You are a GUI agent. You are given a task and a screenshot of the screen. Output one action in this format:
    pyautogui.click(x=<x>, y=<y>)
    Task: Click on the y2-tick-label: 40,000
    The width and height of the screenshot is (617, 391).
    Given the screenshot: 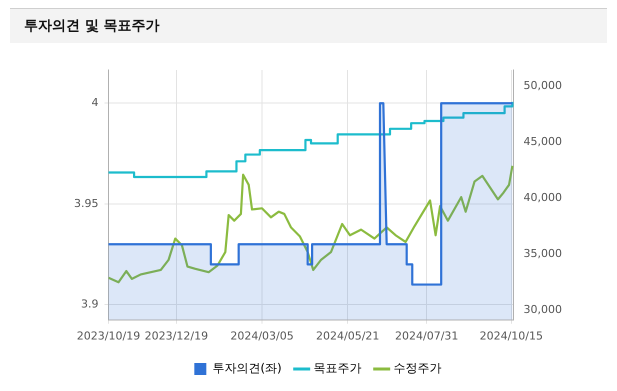 What is the action you would take?
    pyautogui.click(x=543, y=197)
    